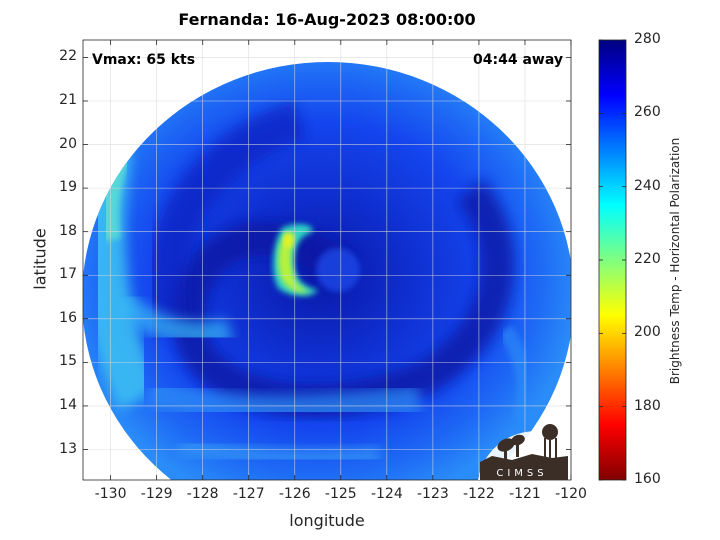 Image resolution: width=720 pixels, height=540 pixels. I want to click on x-tick-label: -124, so click(386, 494).